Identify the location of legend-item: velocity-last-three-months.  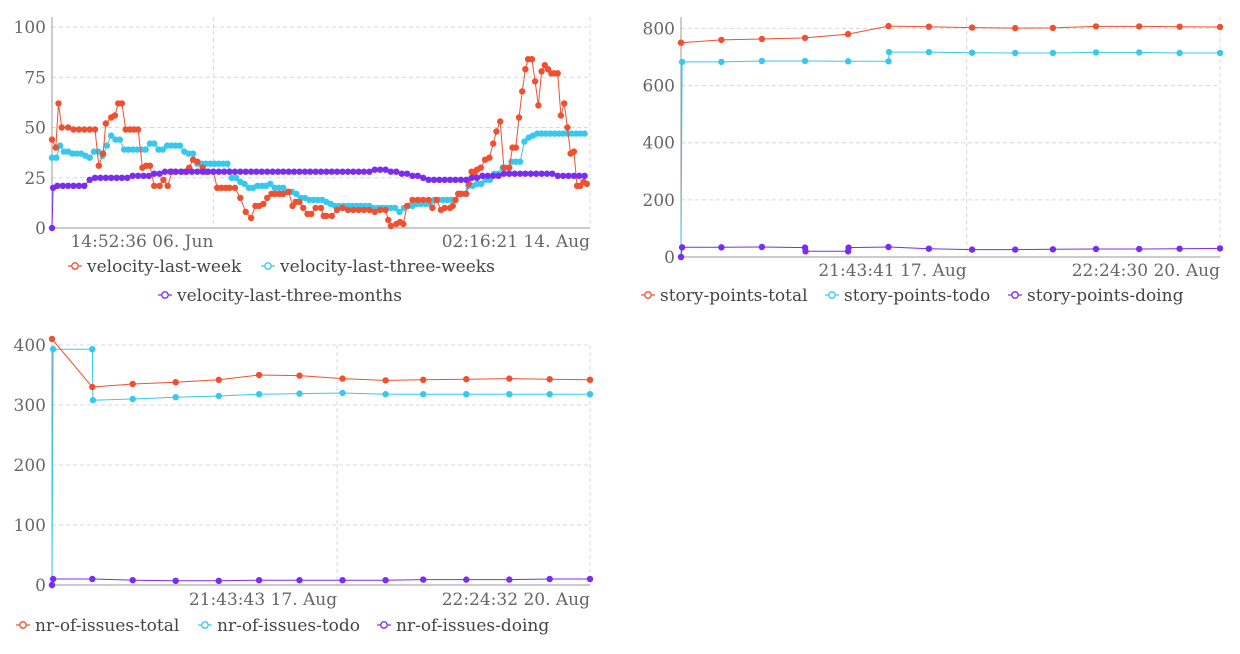
(280, 296).